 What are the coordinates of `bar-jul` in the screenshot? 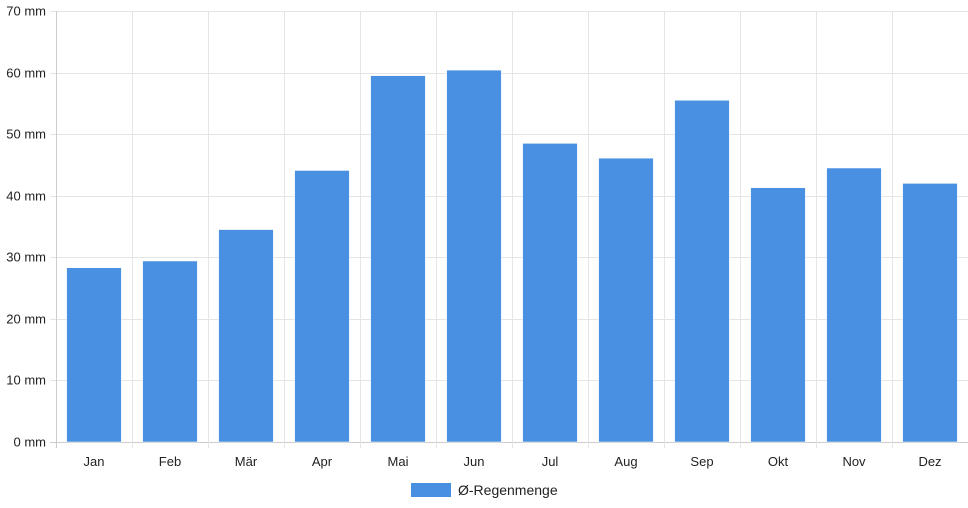 It's located at (550, 293).